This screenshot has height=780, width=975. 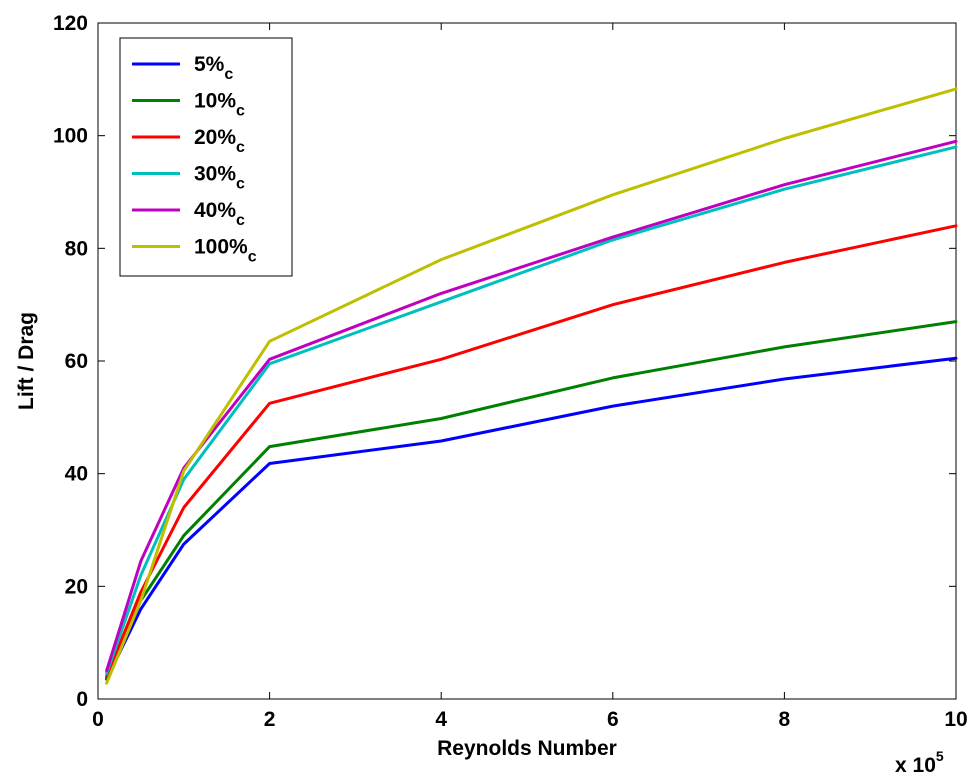 I want to click on x-tick-label: 4, so click(x=441, y=719).